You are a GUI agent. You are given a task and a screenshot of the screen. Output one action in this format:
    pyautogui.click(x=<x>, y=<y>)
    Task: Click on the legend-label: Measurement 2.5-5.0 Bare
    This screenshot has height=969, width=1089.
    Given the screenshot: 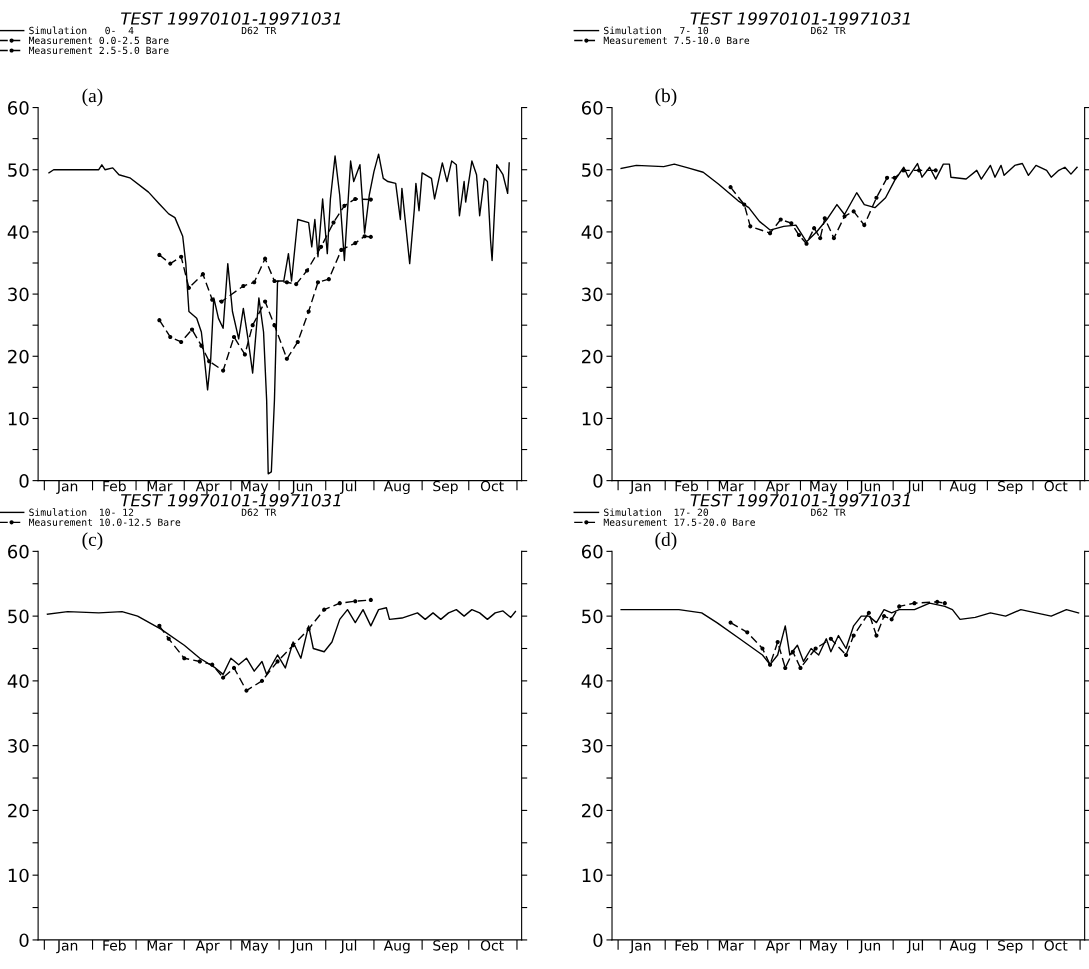 What is the action you would take?
    pyautogui.click(x=99, y=50)
    